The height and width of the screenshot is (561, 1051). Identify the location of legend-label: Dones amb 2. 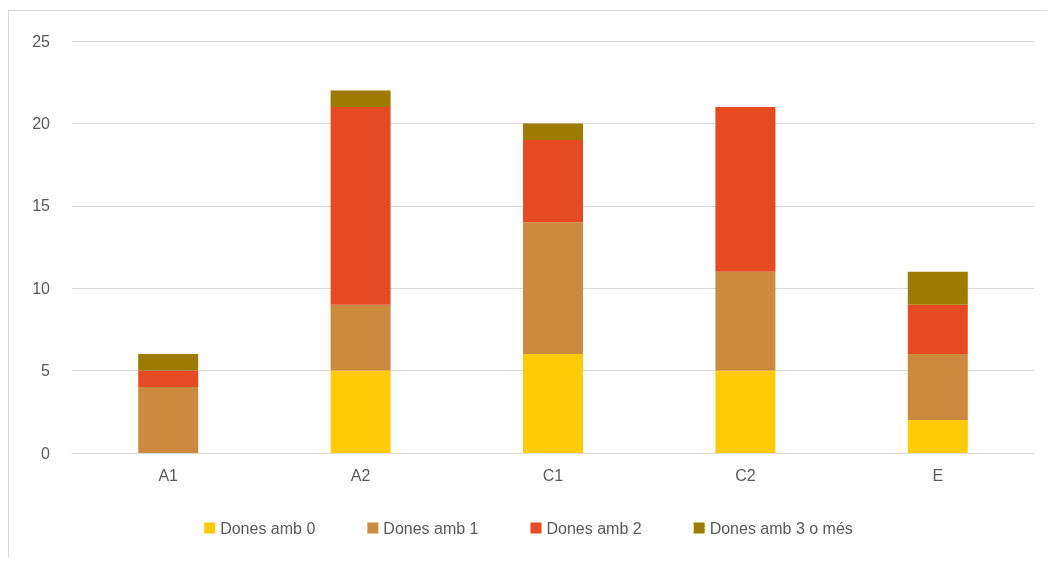
(594, 528).